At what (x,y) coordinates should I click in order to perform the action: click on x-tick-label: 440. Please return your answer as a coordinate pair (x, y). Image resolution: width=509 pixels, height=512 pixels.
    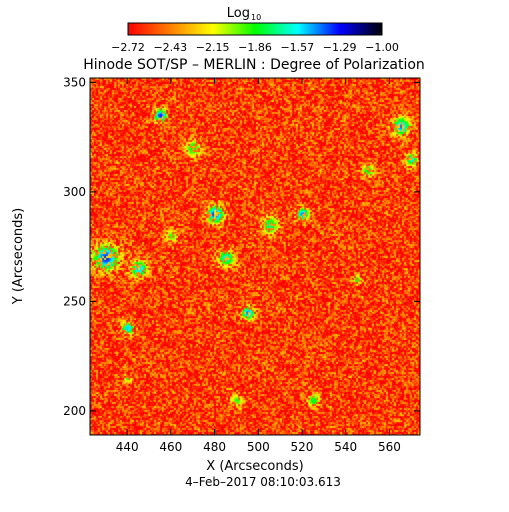
    Looking at the image, I should click on (127, 447).